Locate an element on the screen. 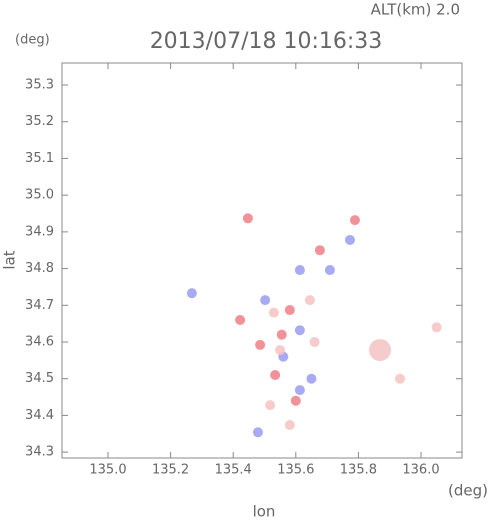 The height and width of the screenshot is (525, 491). y-axis-label: lat is located at coordinates (10, 259).